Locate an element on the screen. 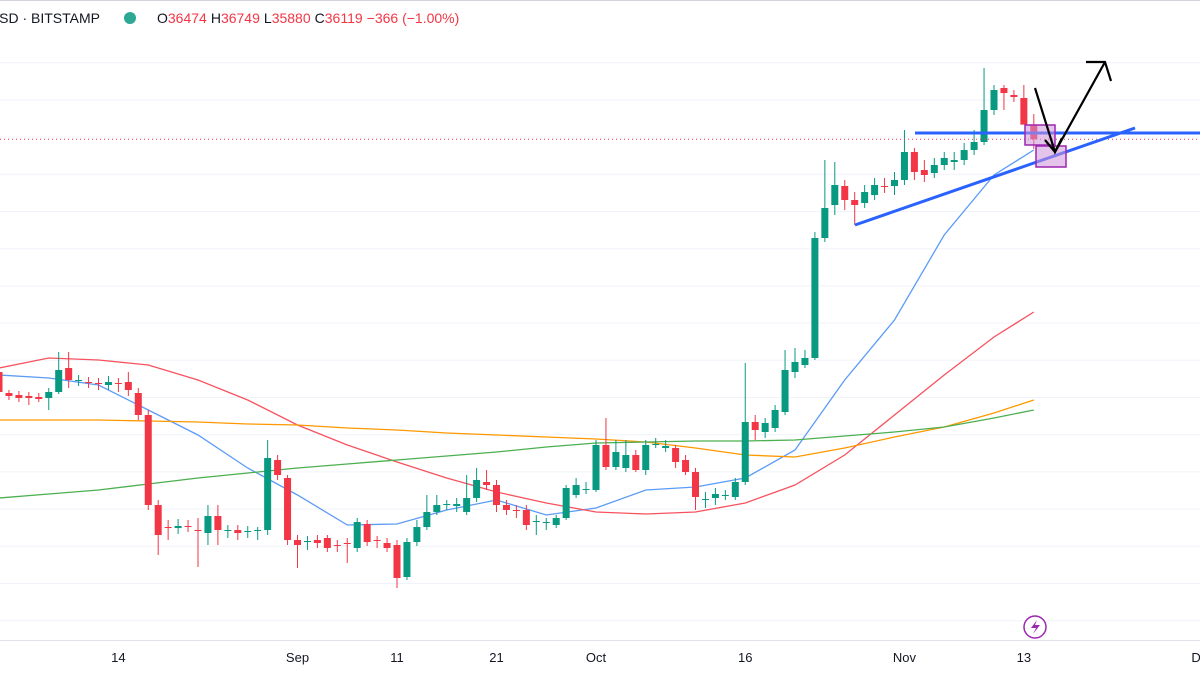 This screenshot has width=1200, height=675. ohlc-label: O is located at coordinates (162, 18).